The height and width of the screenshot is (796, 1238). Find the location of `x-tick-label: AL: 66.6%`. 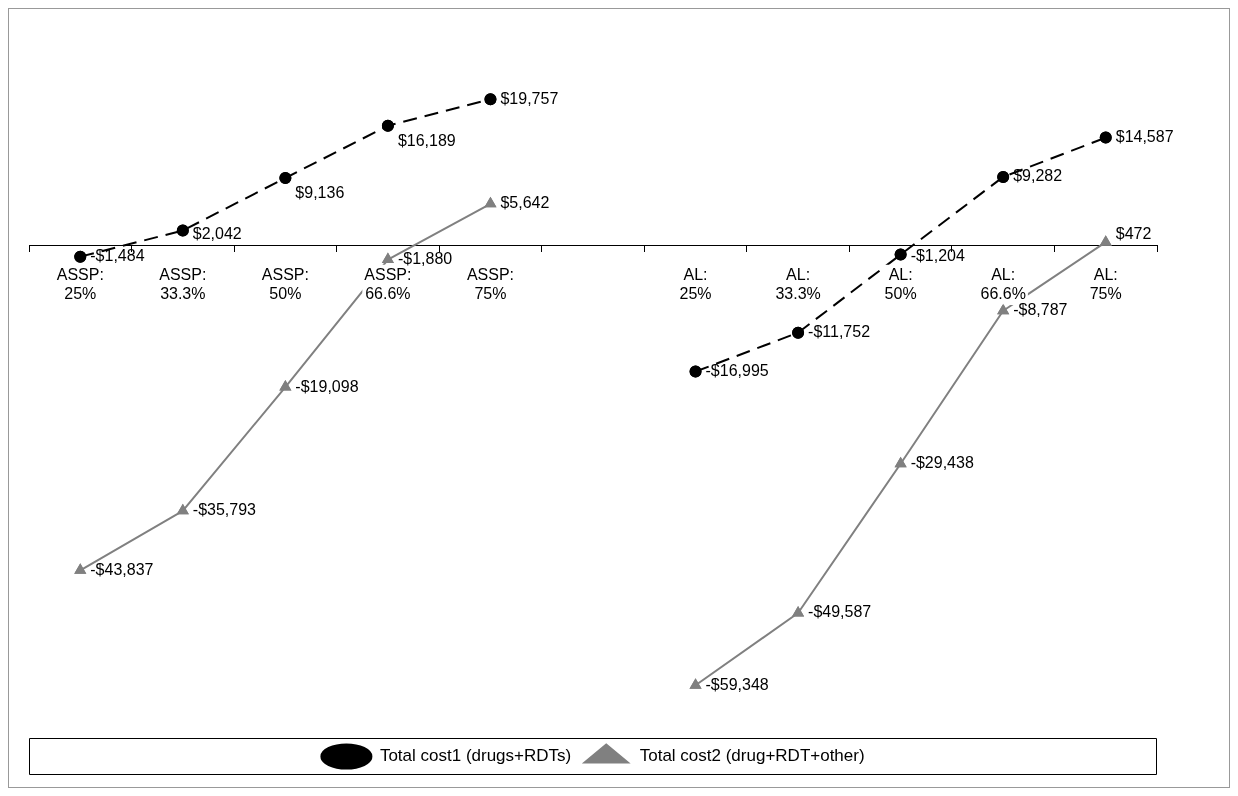

x-tick-label: AL: 66.6% is located at coordinates (1003, 283).